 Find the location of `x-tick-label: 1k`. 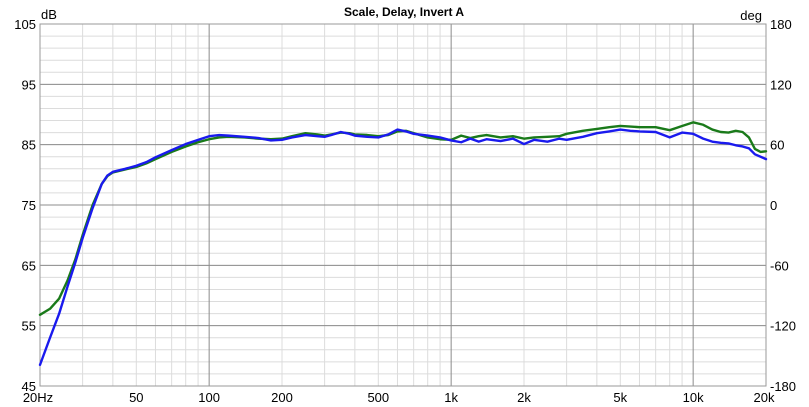

x-tick-label: 1k is located at coordinates (451, 397).